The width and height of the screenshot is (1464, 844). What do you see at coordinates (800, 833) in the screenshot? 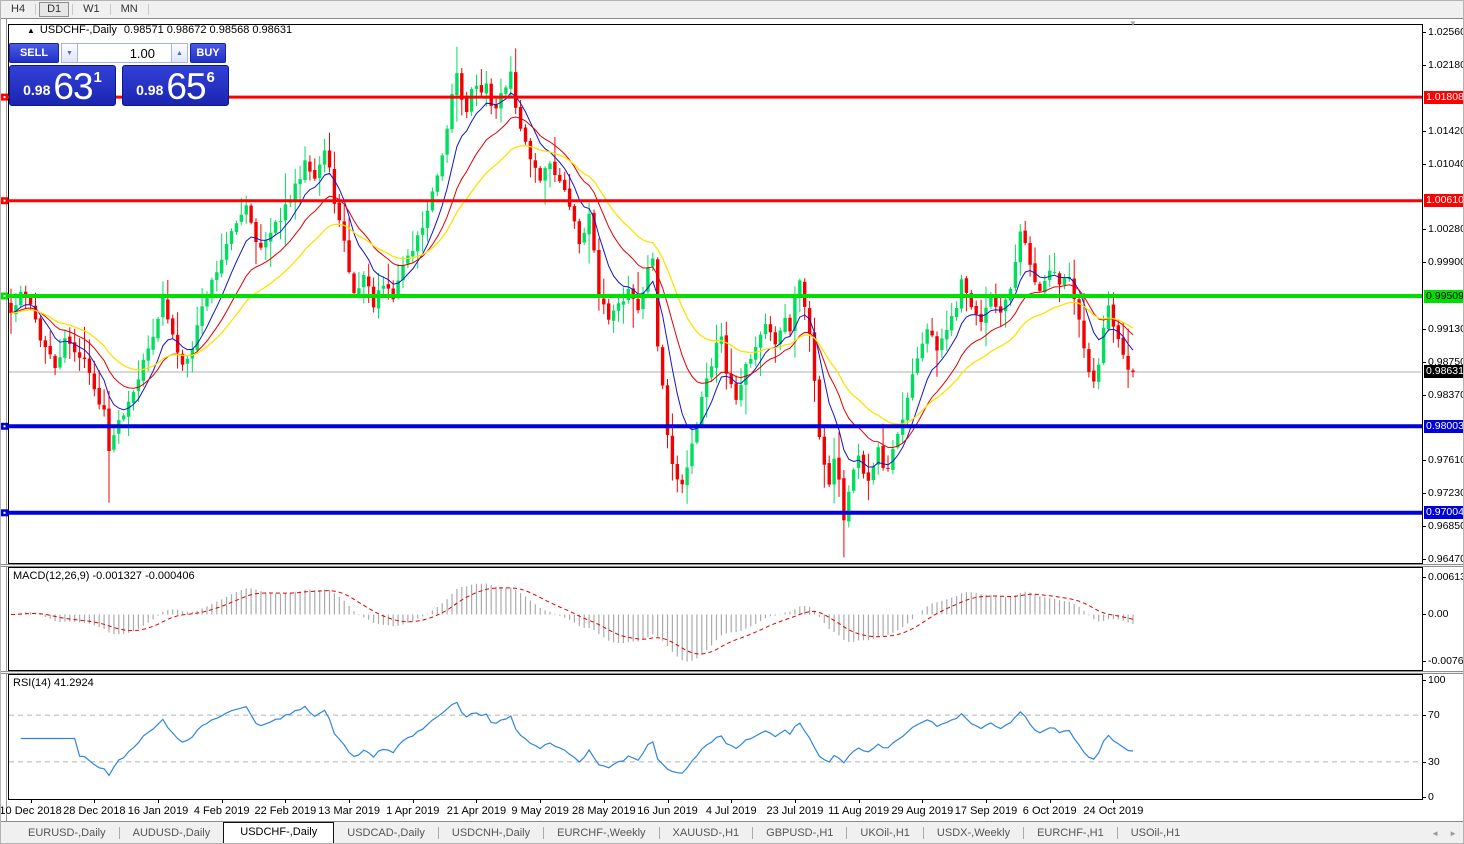
I see `chart-tab-gbpusd-h1: GBPUSD-,H1` at bounding box center [800, 833].